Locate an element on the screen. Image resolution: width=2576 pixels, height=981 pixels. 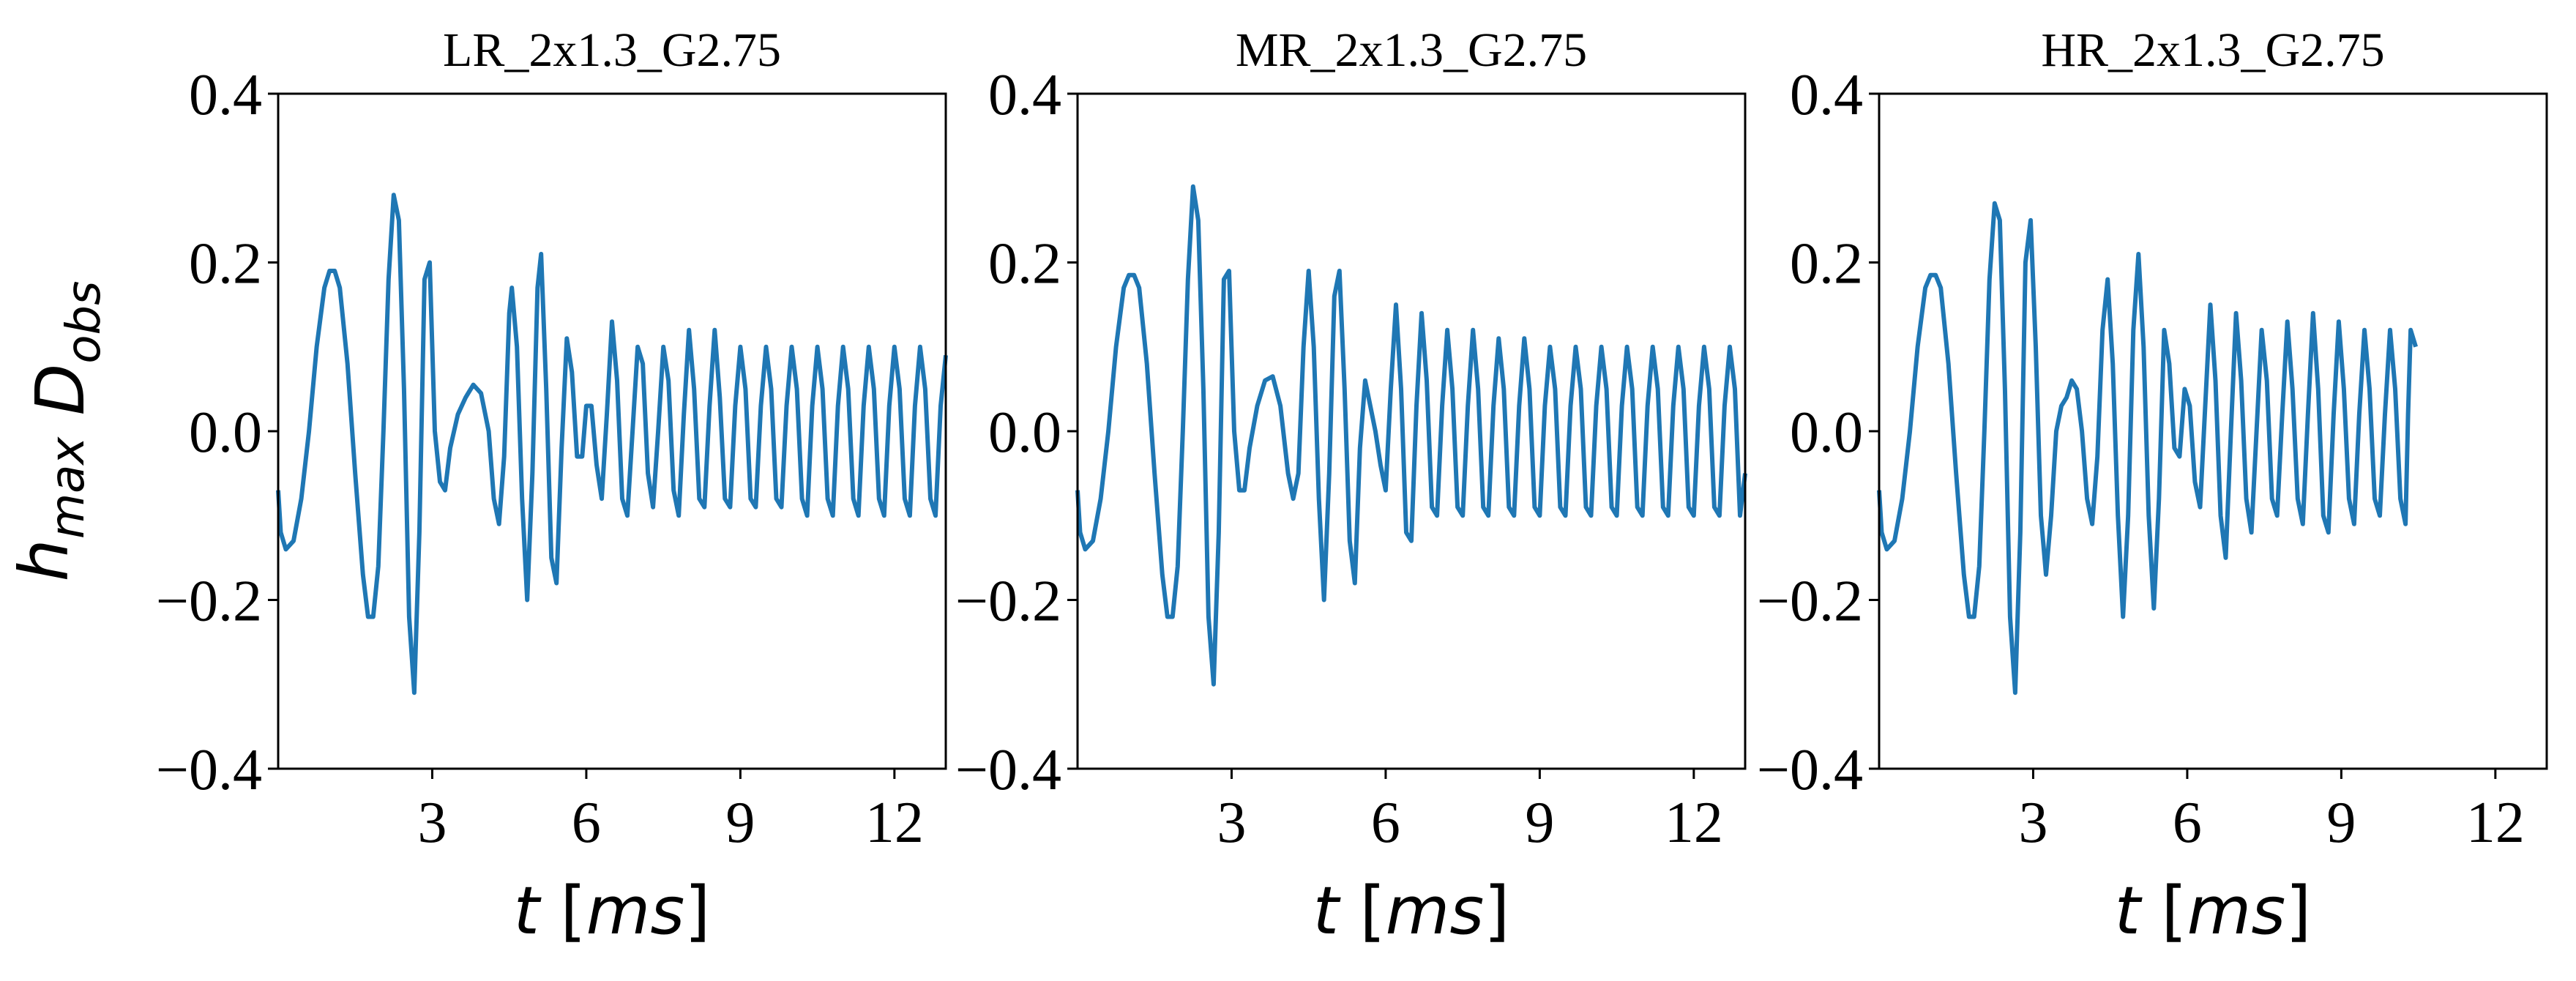
chart-title: HR_2x1.3_G2.75 is located at coordinates (2212, 50).